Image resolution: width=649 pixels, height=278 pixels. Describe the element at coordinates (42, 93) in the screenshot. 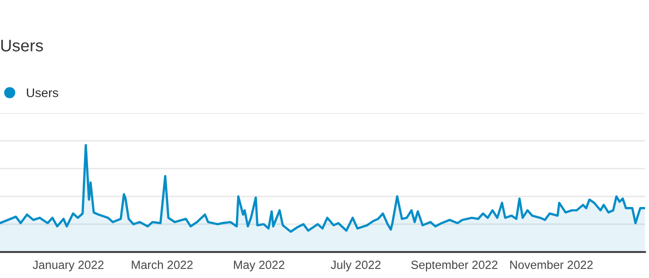

I see `legend-label: Users` at that location.